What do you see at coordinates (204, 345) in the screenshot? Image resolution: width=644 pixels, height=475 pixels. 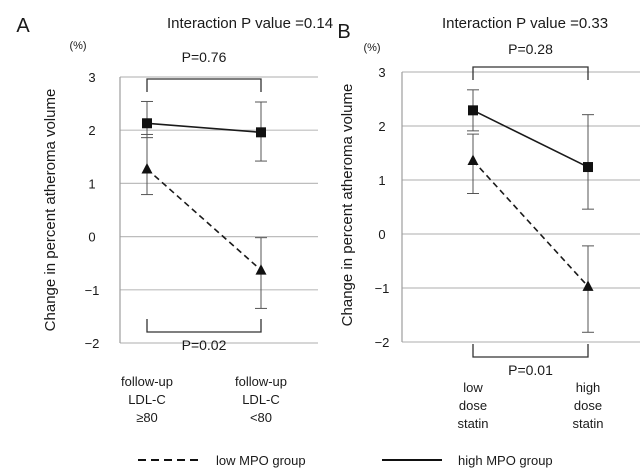 I see `bracket-bottom-label: P=0.02` at bounding box center [204, 345].